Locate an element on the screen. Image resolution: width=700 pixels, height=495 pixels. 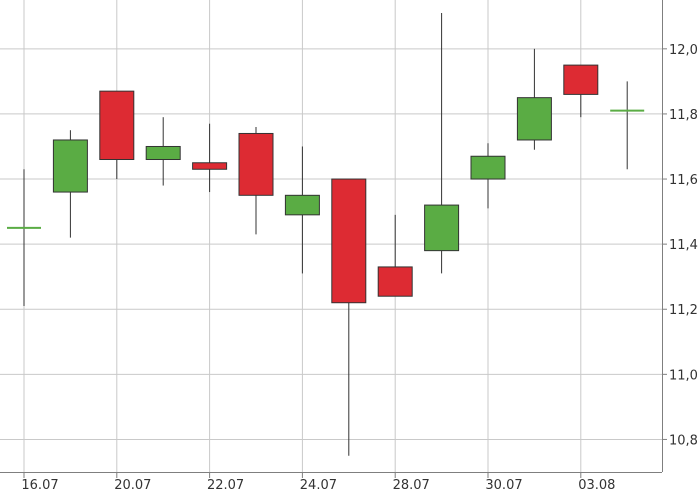
y-tick-label: 11,0 is located at coordinates (683, 375).